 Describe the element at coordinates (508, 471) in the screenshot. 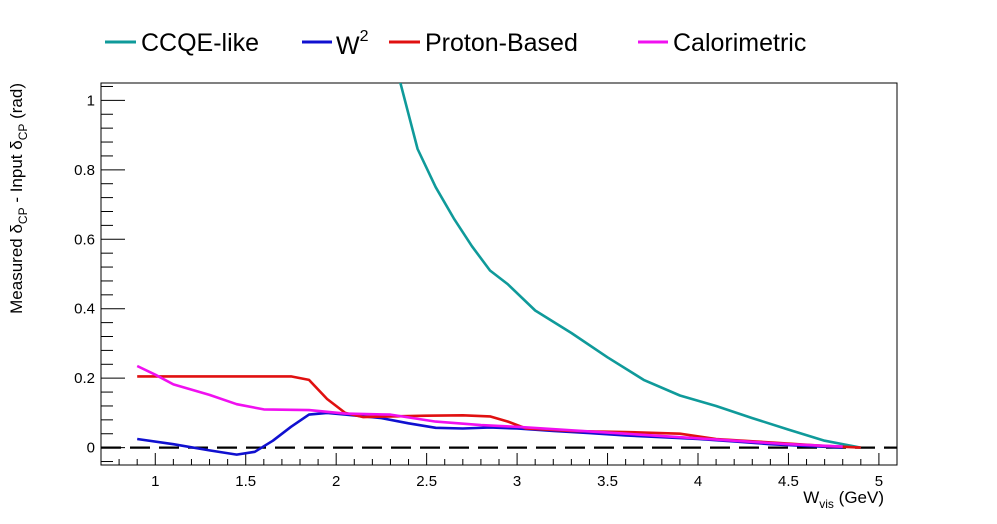

I see `x-axis-ticks: 1 1.5 2 2.5 3 3.5 4 4.5 5` at that location.